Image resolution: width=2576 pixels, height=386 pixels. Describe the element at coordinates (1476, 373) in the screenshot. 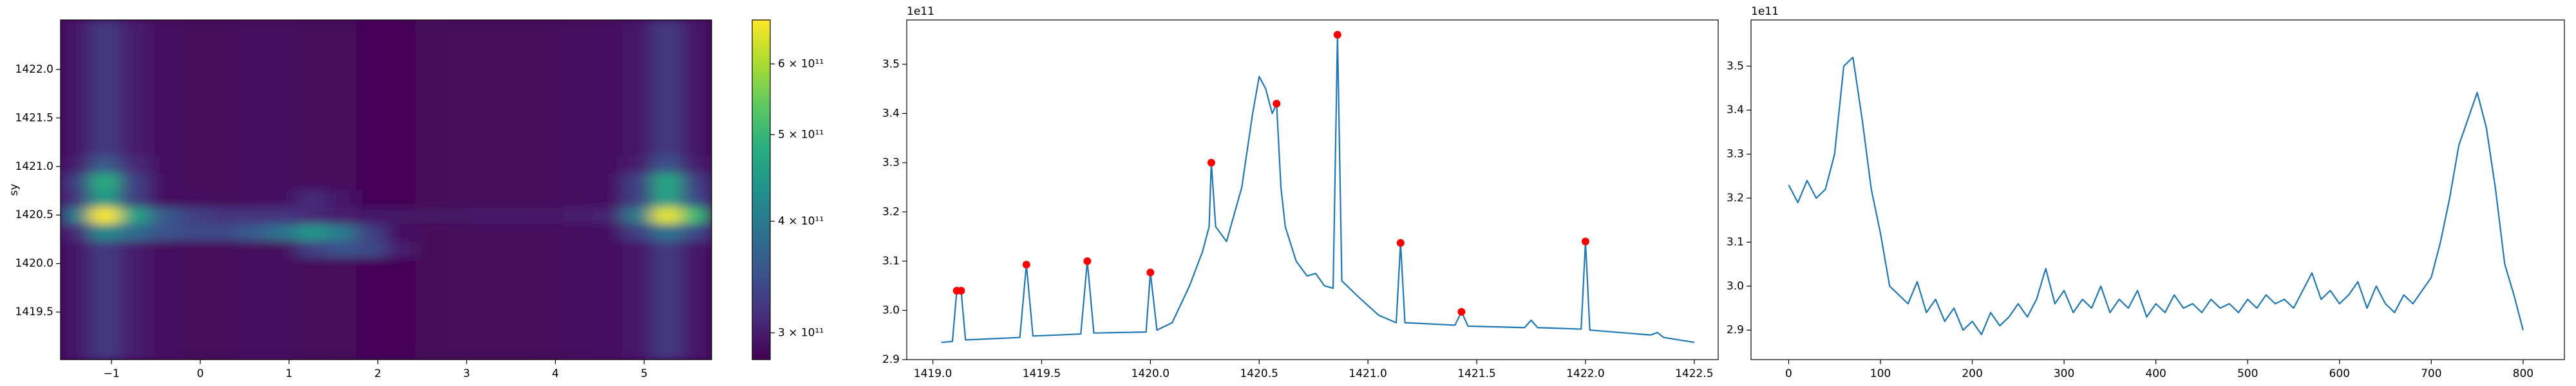

I see `x-tick-label: 1421.5` at that location.